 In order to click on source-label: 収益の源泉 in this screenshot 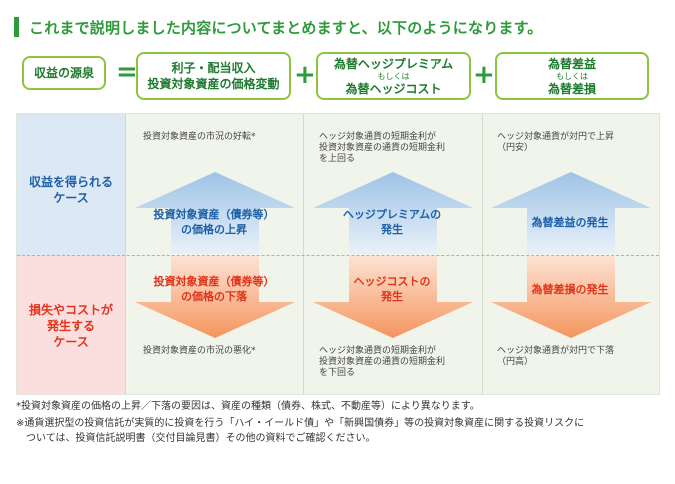, I will do `click(63, 73)`.